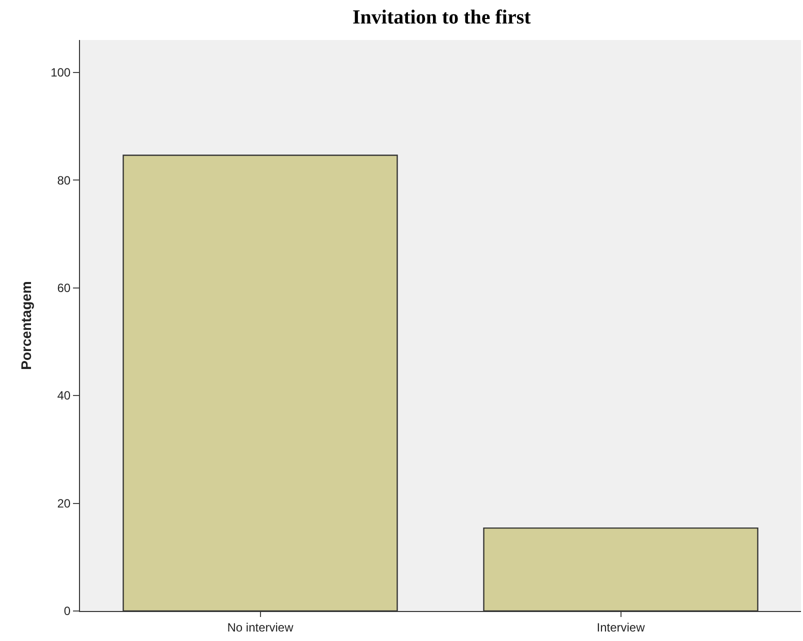  Describe the element at coordinates (26, 325) in the screenshot. I see `y-axis-title: Porcentagem` at that location.